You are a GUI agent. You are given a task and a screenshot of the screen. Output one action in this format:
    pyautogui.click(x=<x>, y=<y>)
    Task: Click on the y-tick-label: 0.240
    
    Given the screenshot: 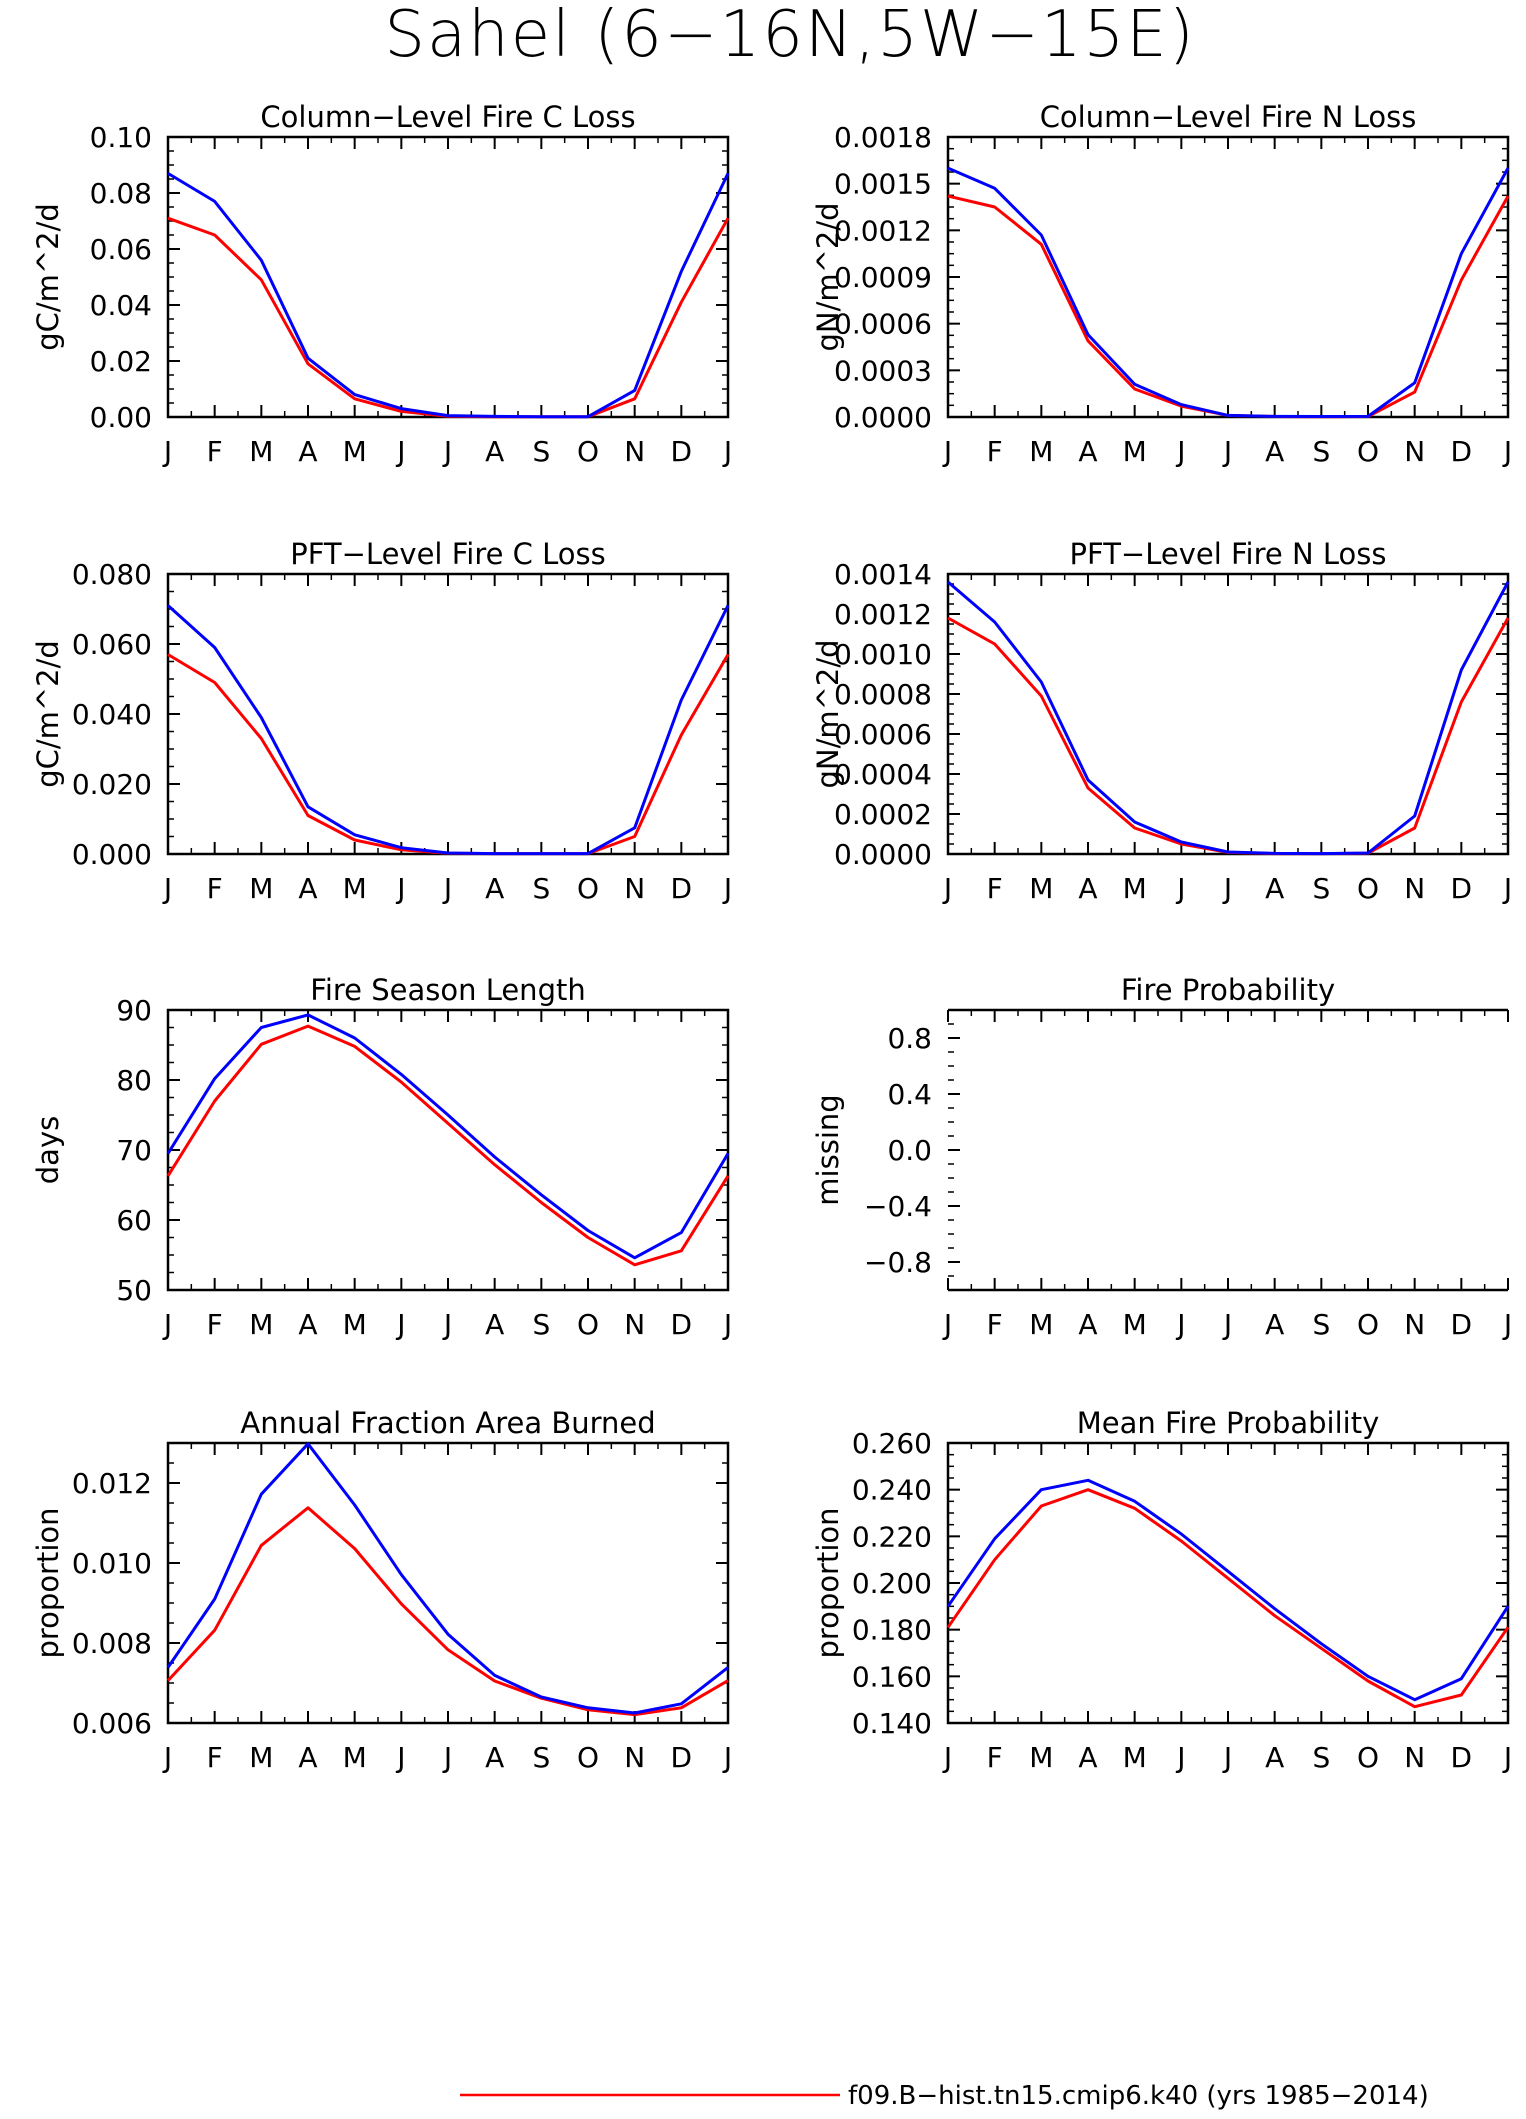 What is the action you would take?
    pyautogui.click(x=892, y=1490)
    